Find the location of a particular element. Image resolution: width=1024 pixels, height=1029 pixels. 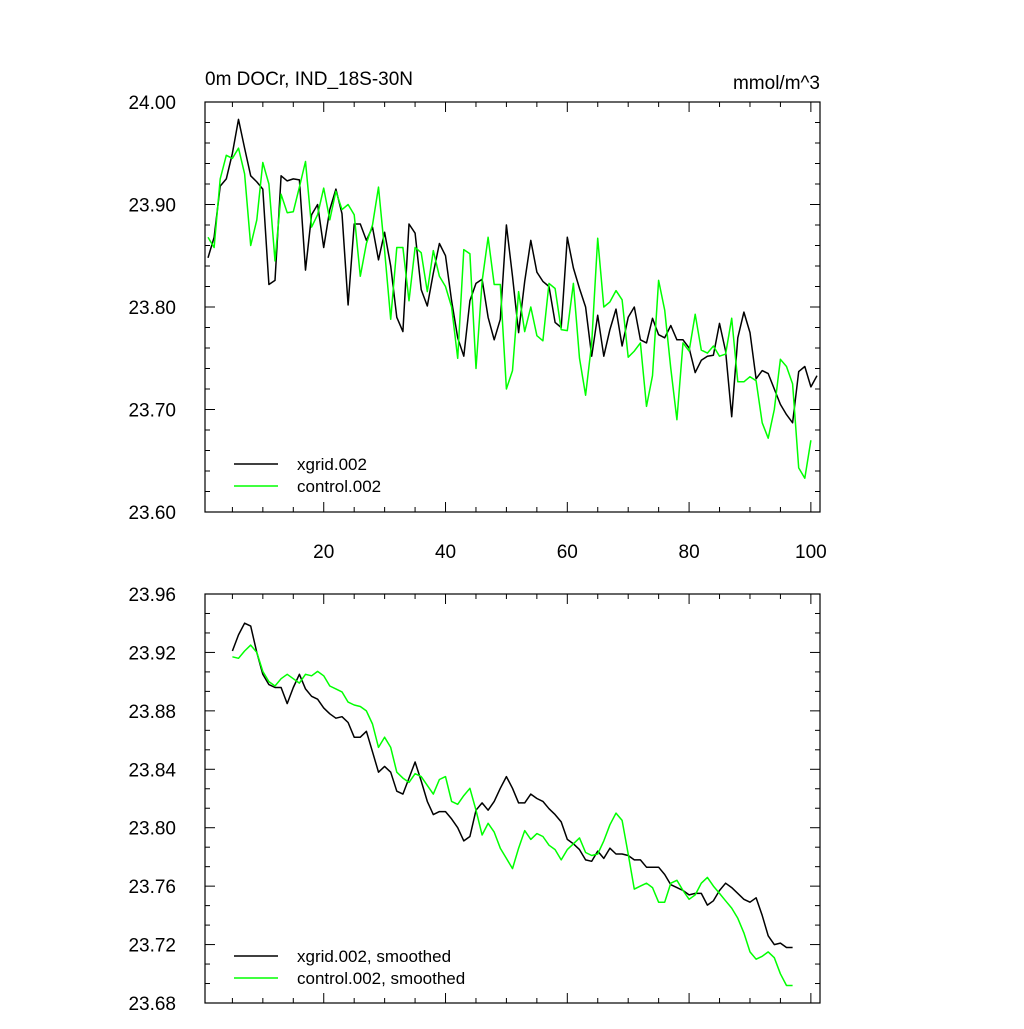

y-tick-label: 23.72 is located at coordinates (152, 946).